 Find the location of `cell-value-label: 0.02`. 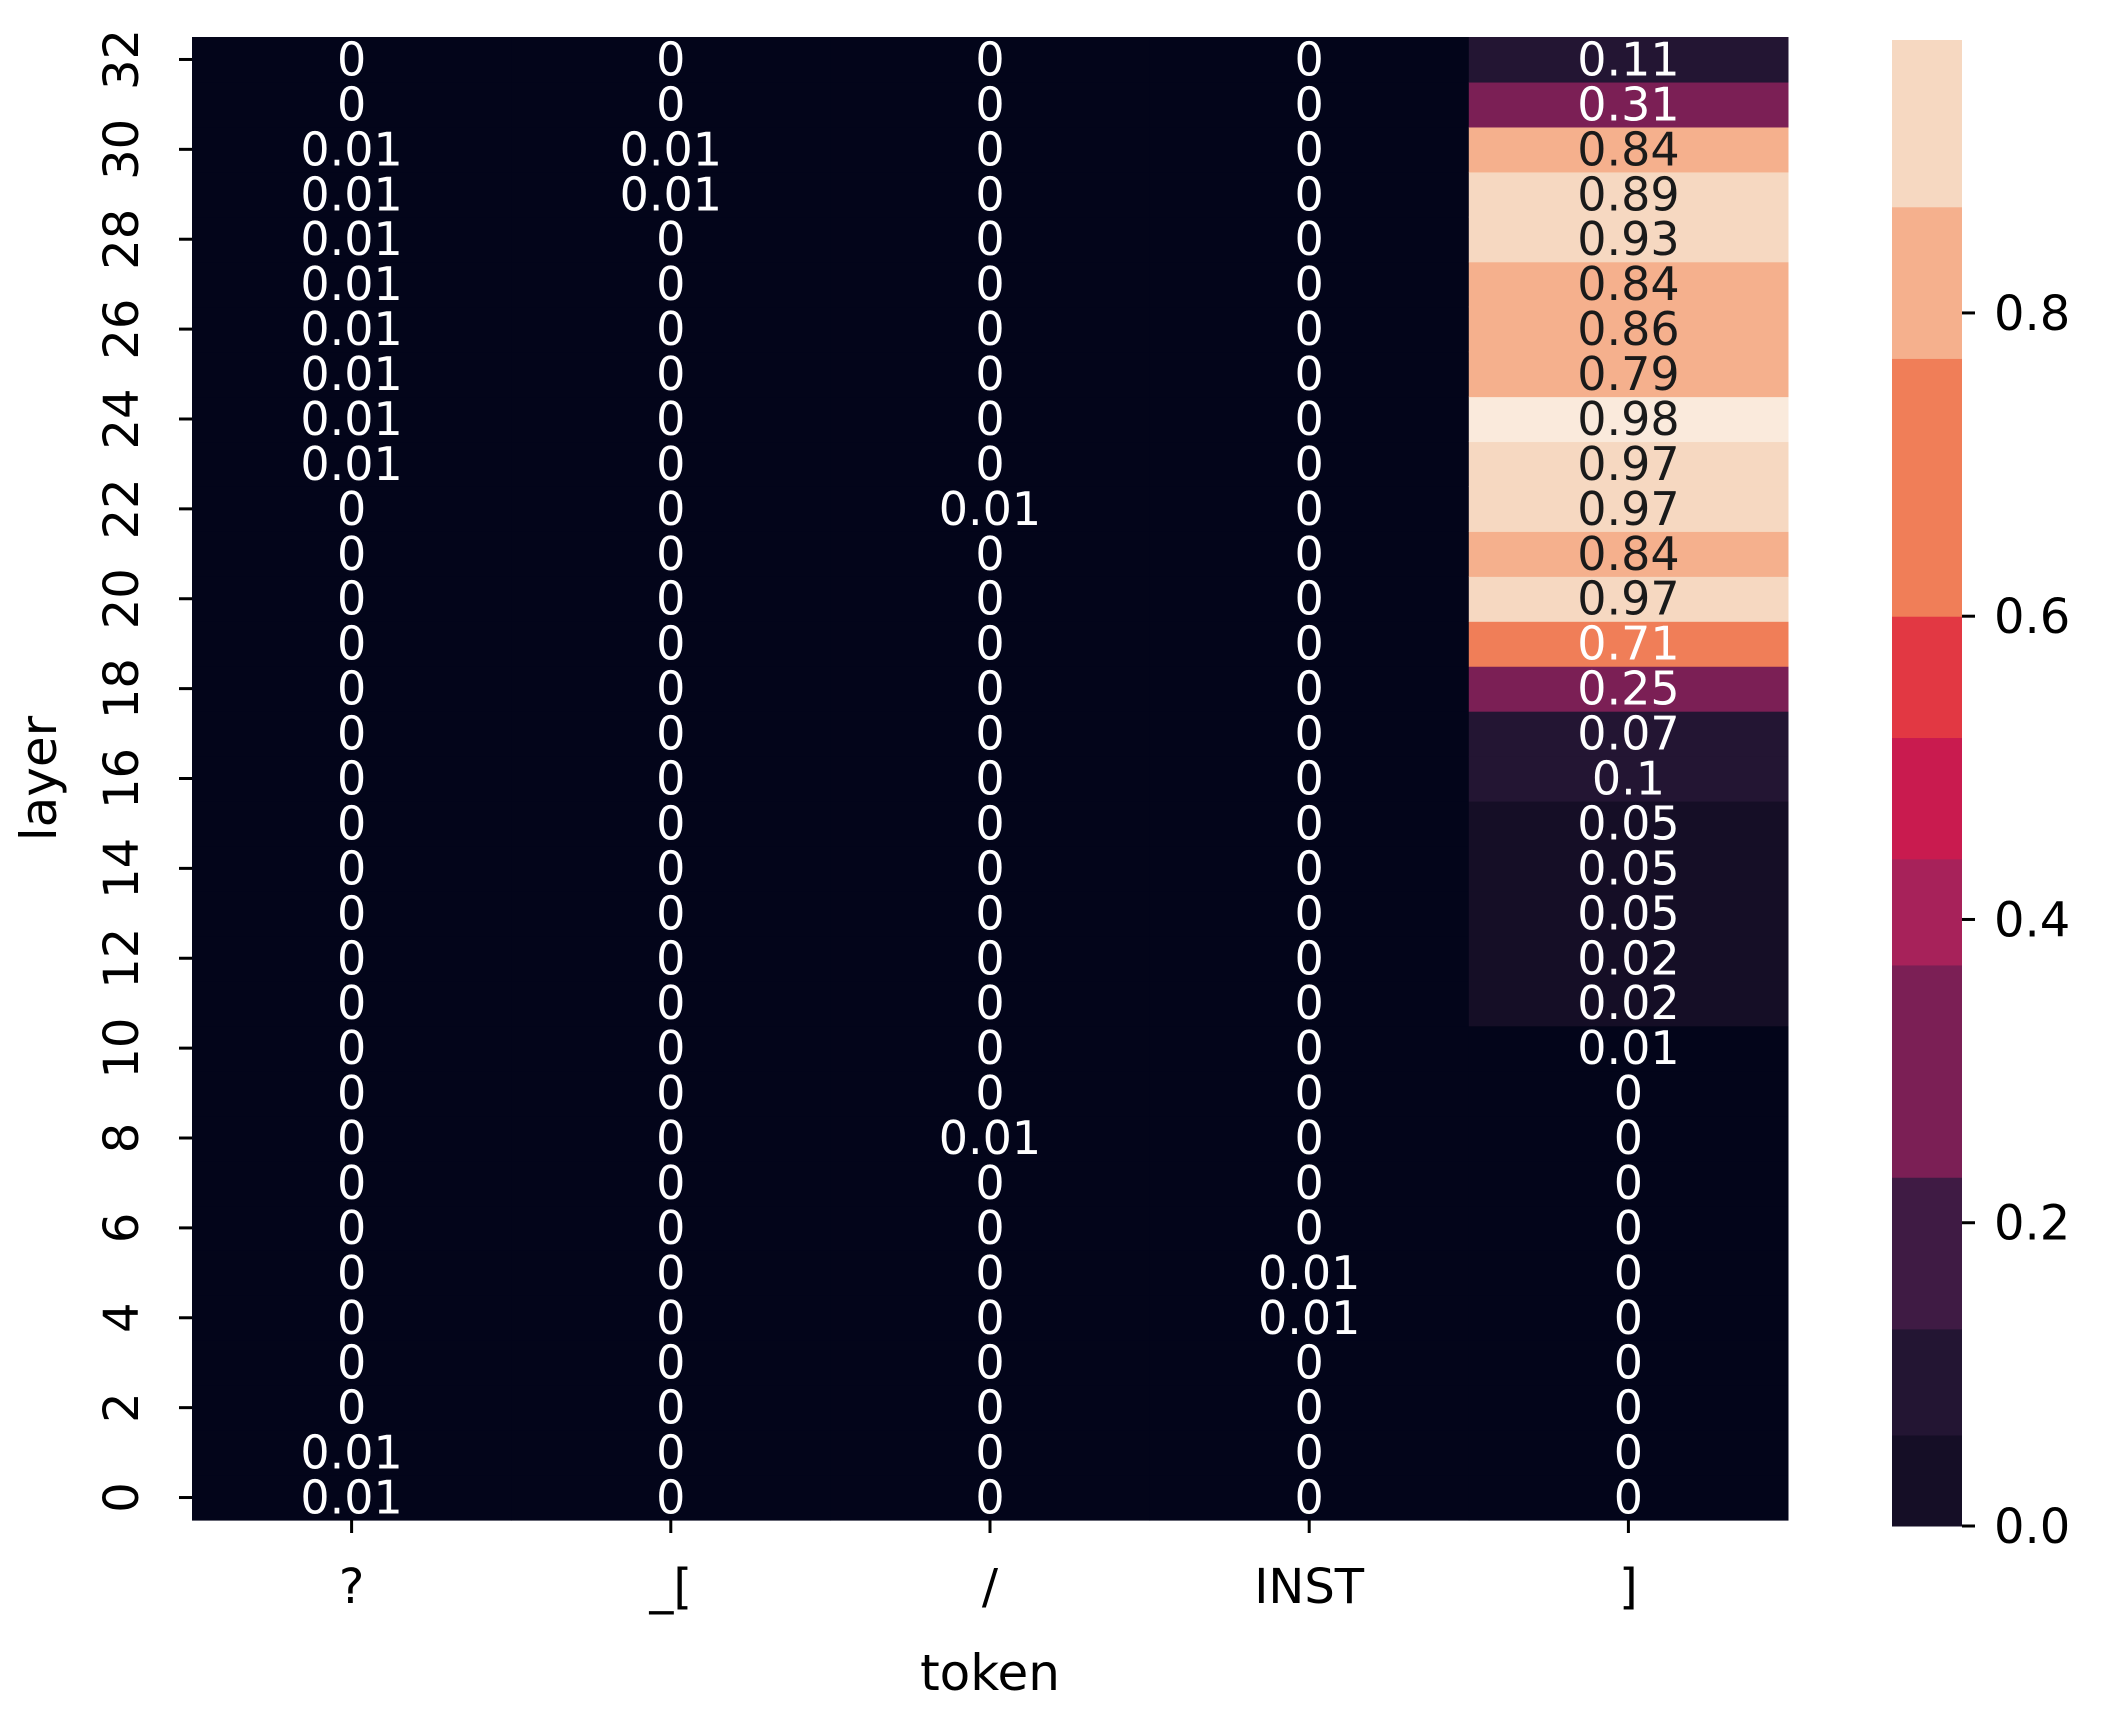

cell-value-label: 0.02 is located at coordinates (1628, 1003).